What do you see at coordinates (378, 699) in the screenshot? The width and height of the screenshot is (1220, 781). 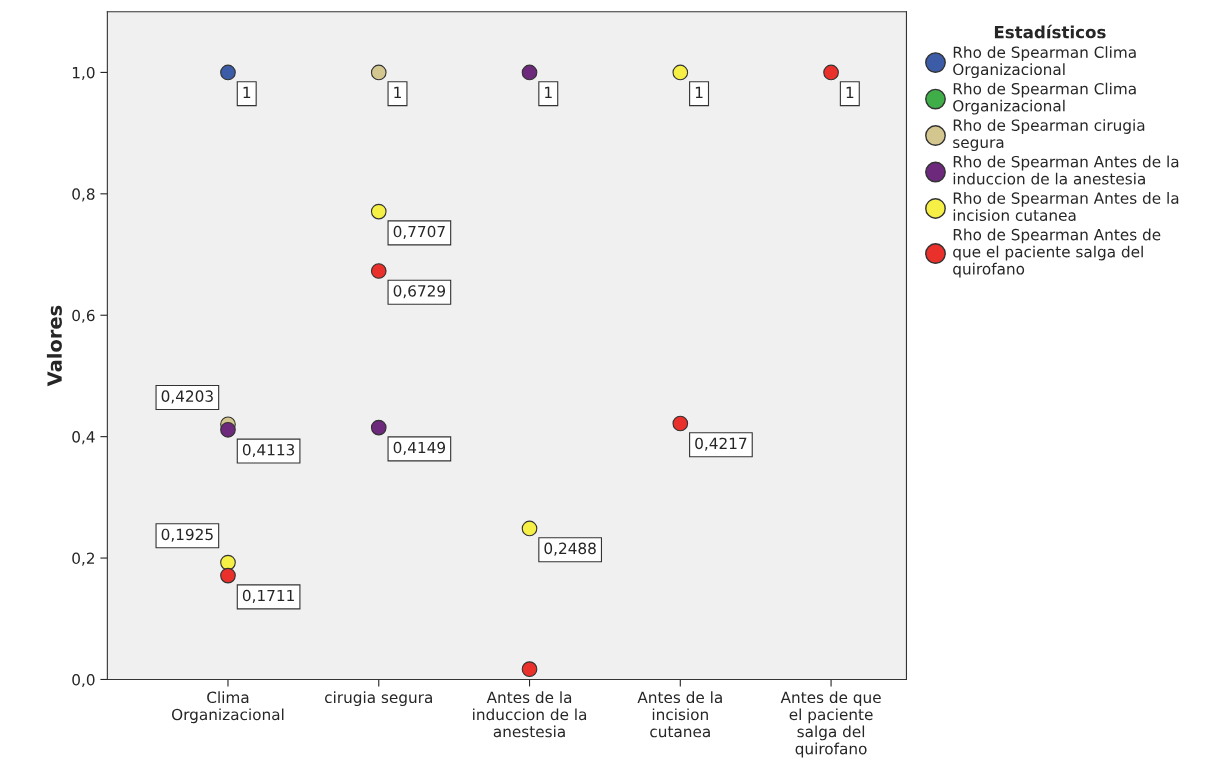 I see `x-tick-label: cirugia segura` at bounding box center [378, 699].